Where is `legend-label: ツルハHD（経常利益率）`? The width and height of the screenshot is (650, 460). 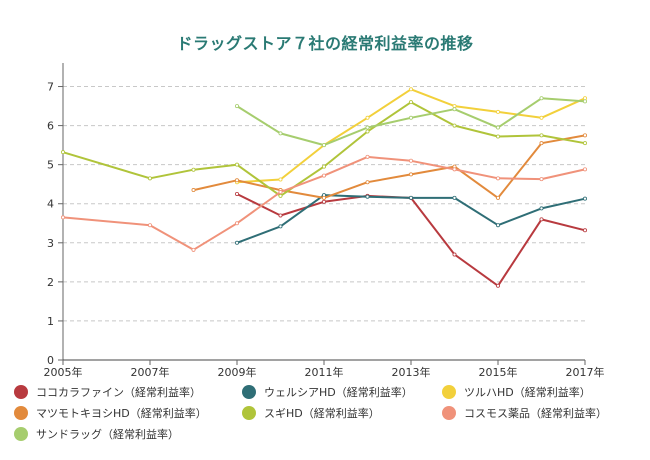 legend-label: ツルハHD（経常利益率） is located at coordinates (527, 392).